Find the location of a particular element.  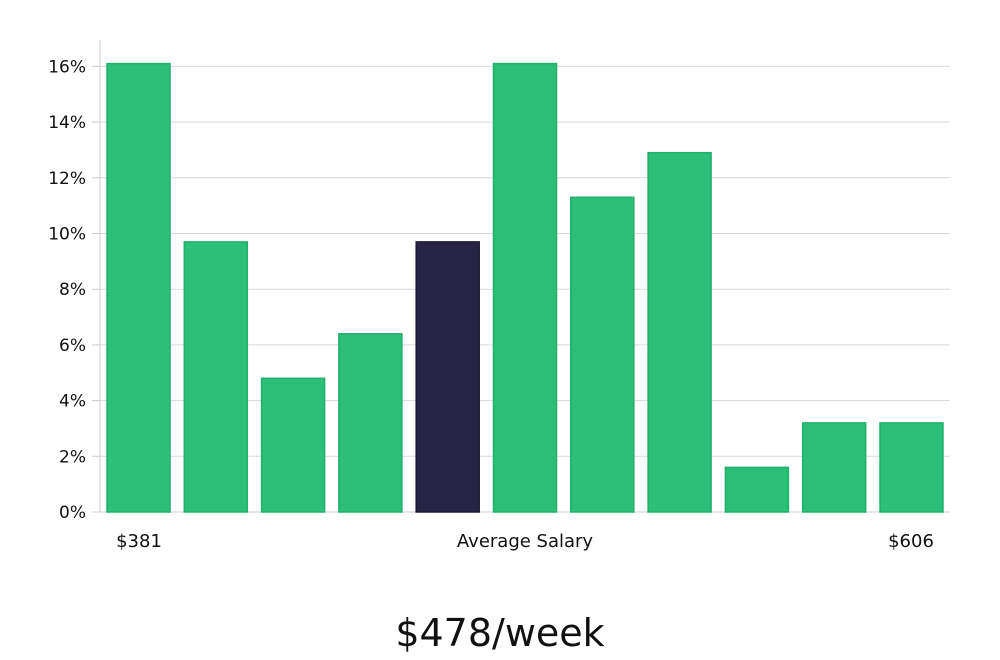

average-salary-value: $478/week is located at coordinates (500, 633).